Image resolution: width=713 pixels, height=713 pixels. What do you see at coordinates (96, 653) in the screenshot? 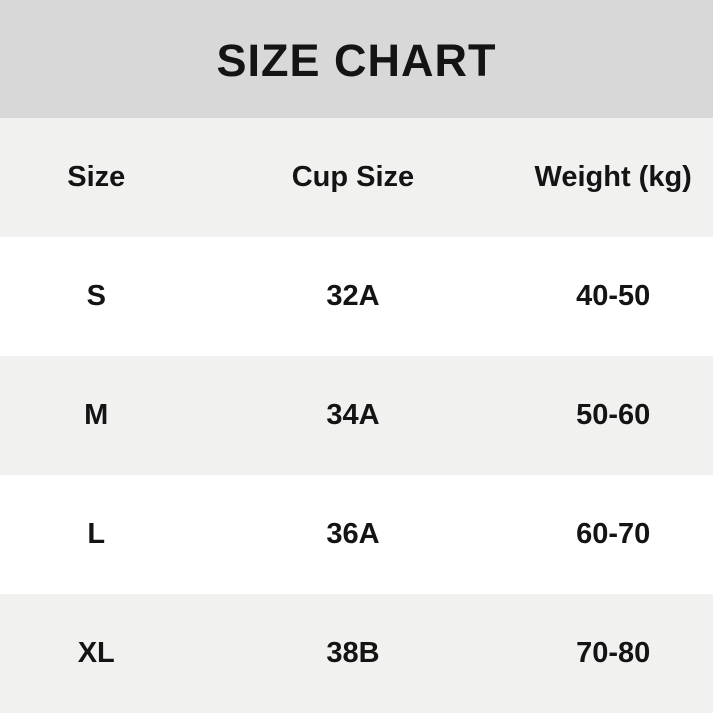
I see `cell-size: XL` at bounding box center [96, 653].